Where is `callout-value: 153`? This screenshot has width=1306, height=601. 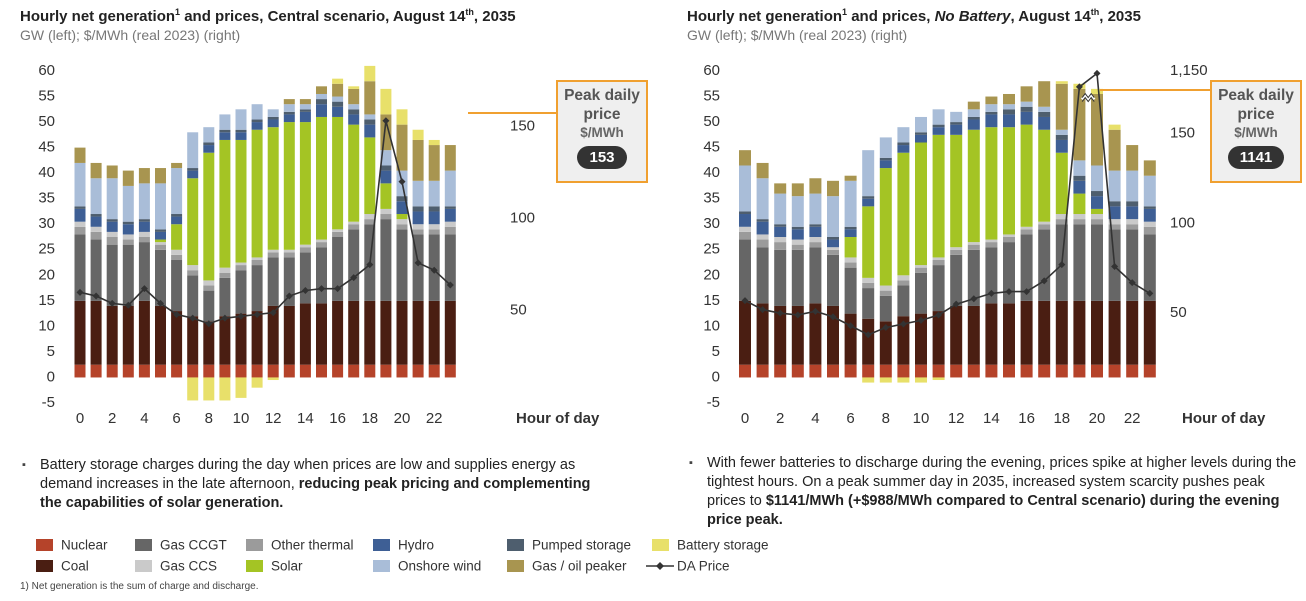 callout-value: 153 is located at coordinates (602, 157).